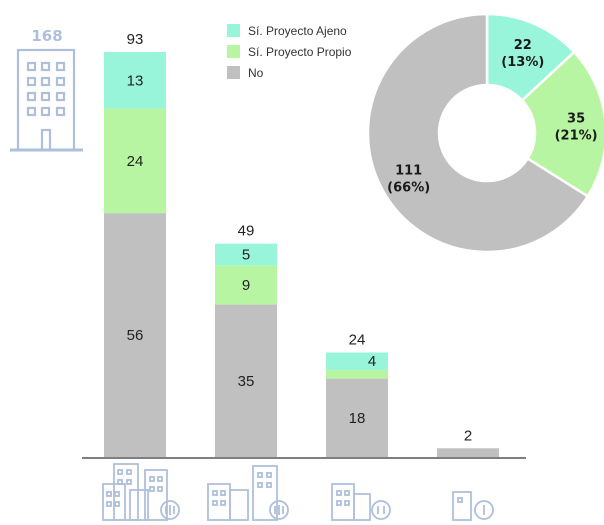  I want to click on bar-total-label: 93, so click(135, 39).